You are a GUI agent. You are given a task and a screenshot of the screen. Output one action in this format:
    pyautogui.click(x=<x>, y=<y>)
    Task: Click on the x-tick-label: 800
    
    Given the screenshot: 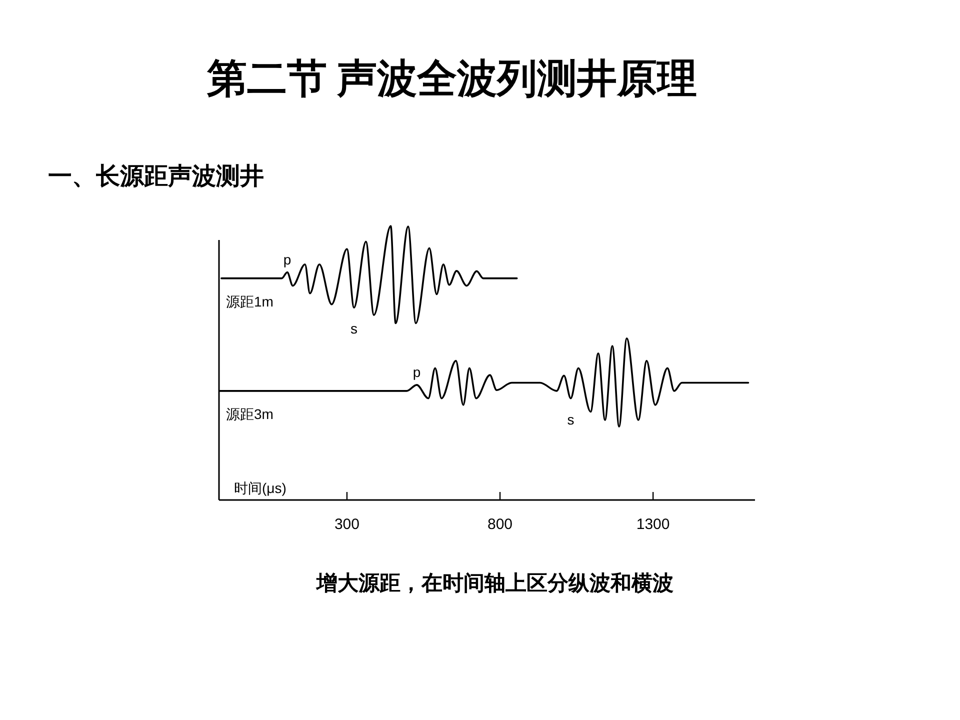 What is the action you would take?
    pyautogui.click(x=500, y=524)
    